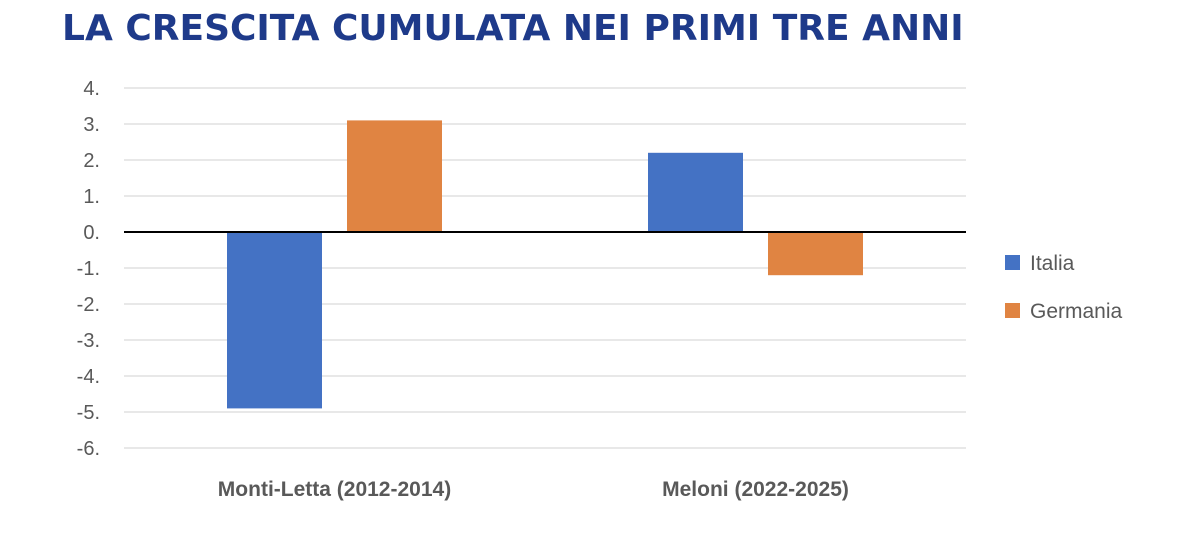 Image resolution: width=1200 pixels, height=538 pixels. What do you see at coordinates (1076, 311) in the screenshot?
I see `legend-label-germania: Germania` at bounding box center [1076, 311].